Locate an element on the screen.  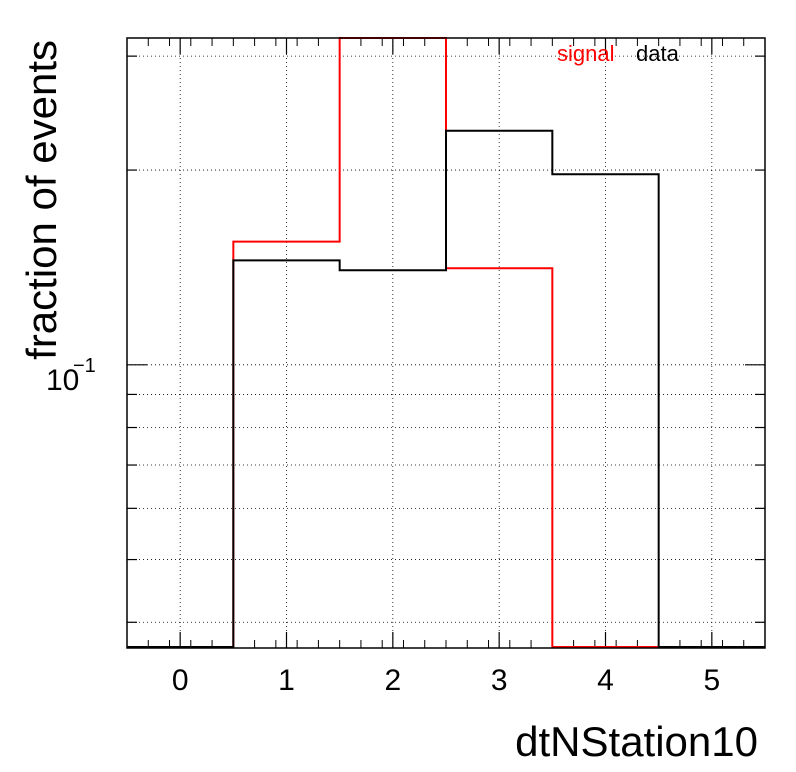
x-tick-label-2: 2 is located at coordinates (392, 680).